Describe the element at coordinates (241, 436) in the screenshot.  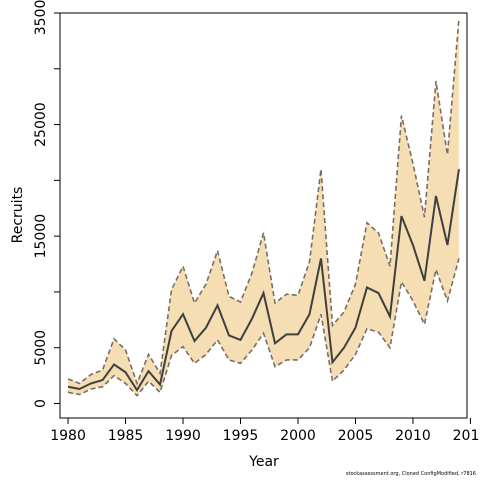
I see `x-tick-label: 1995` at that location.